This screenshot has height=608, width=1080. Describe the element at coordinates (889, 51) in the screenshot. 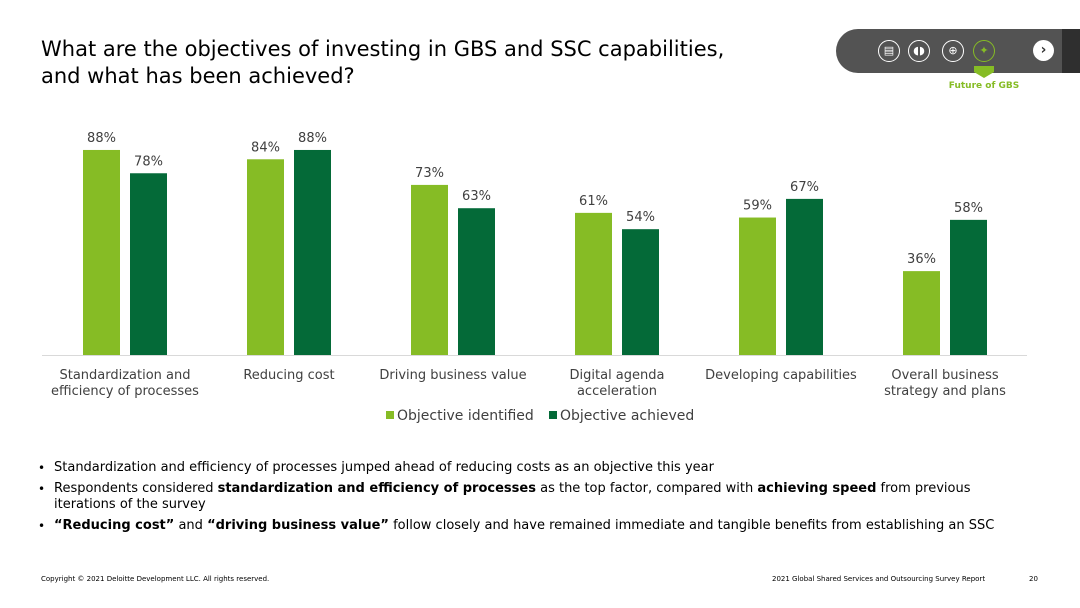

I see `clipboard-icon: ▤` at that location.